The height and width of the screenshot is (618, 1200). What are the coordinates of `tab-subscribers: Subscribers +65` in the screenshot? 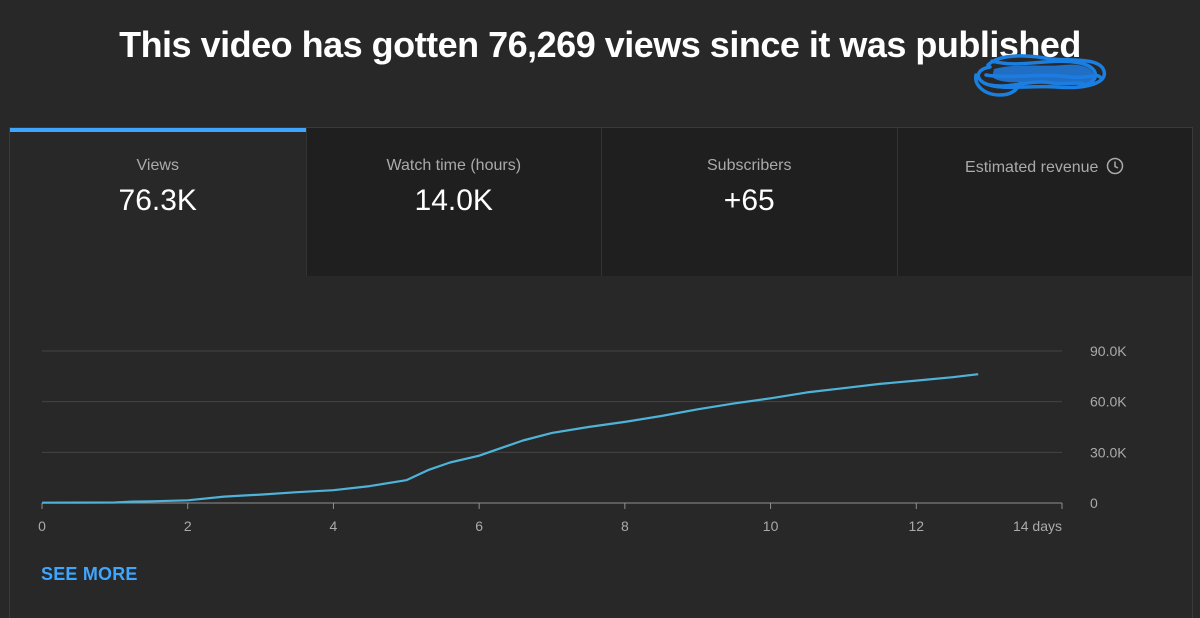 It's located at (749, 202).